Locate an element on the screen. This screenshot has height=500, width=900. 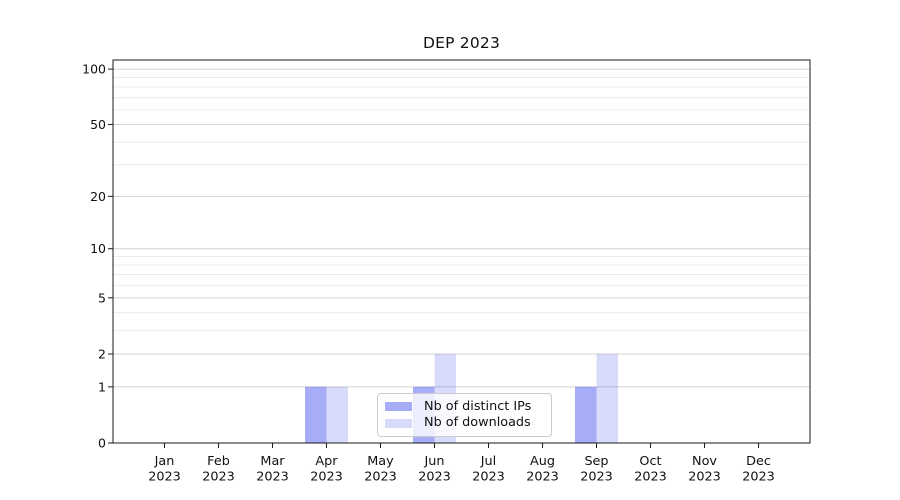
x-tick-label-month: Feb is located at coordinates (218, 461).